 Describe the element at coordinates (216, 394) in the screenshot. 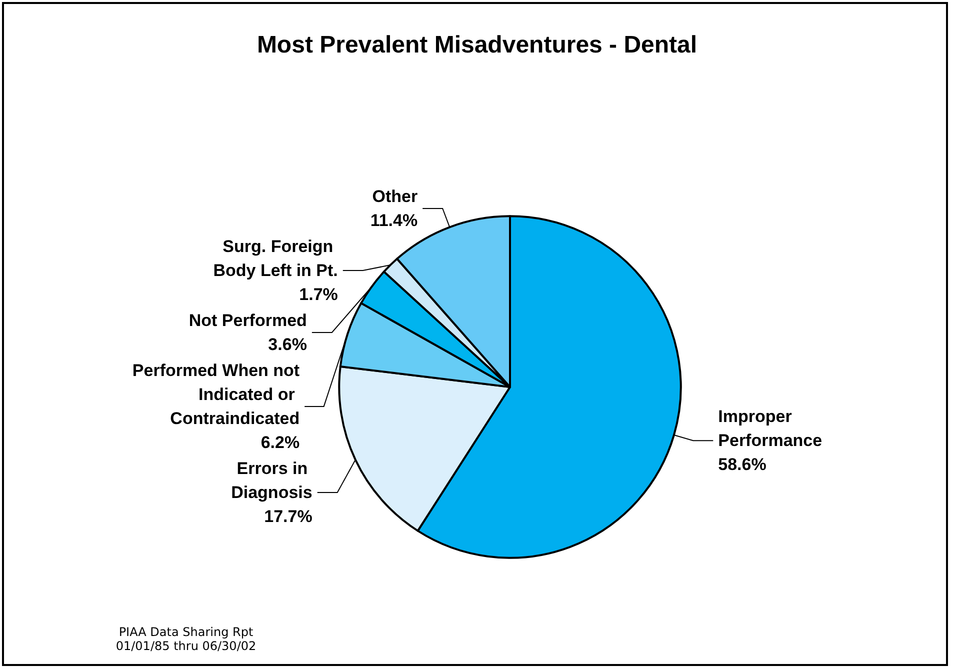

I see `slice-label: Performed When not Indicated or Contraindicated` at that location.